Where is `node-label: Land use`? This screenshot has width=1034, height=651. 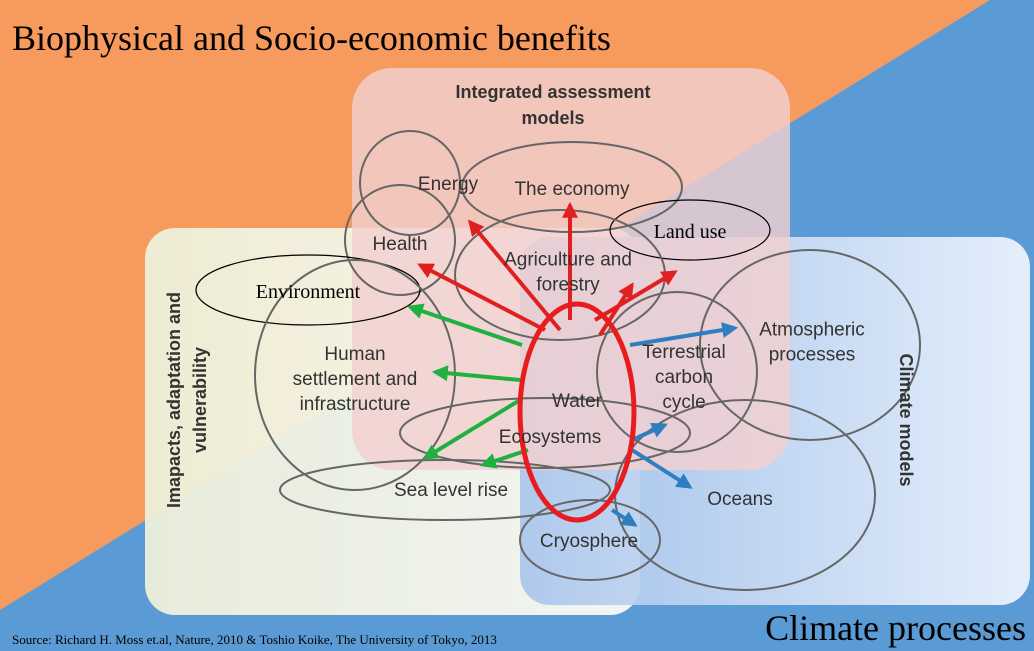
node-label: Land use is located at coordinates (690, 232).